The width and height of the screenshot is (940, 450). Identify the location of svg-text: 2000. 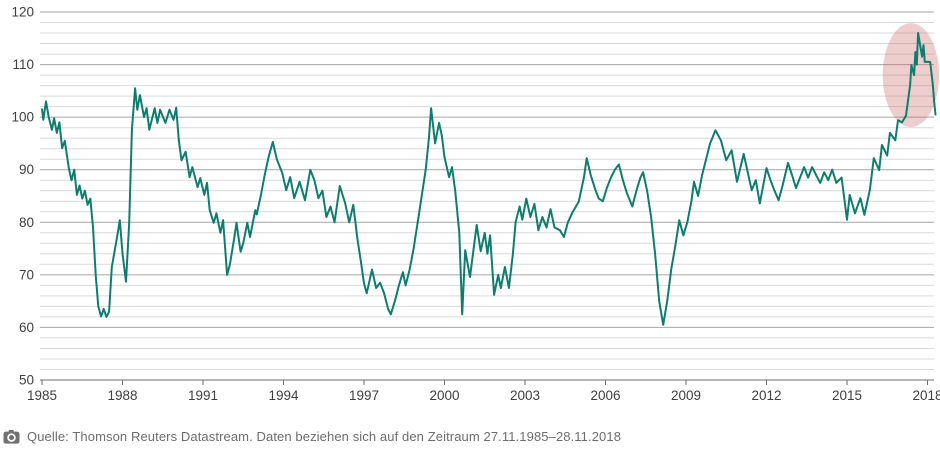
(444, 395).